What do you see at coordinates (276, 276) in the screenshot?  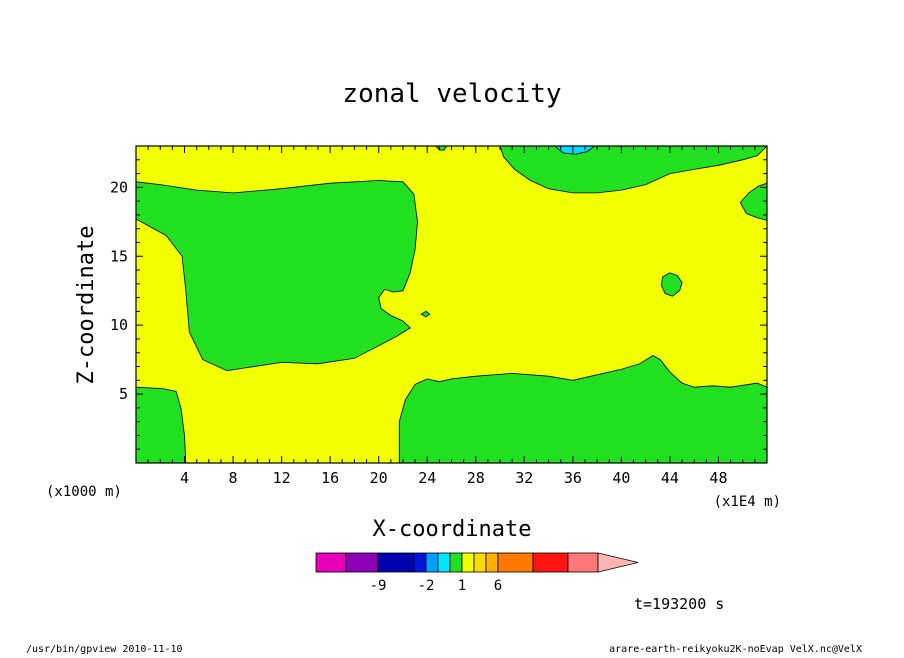 I see `contour-region-upper-left-green` at bounding box center [276, 276].